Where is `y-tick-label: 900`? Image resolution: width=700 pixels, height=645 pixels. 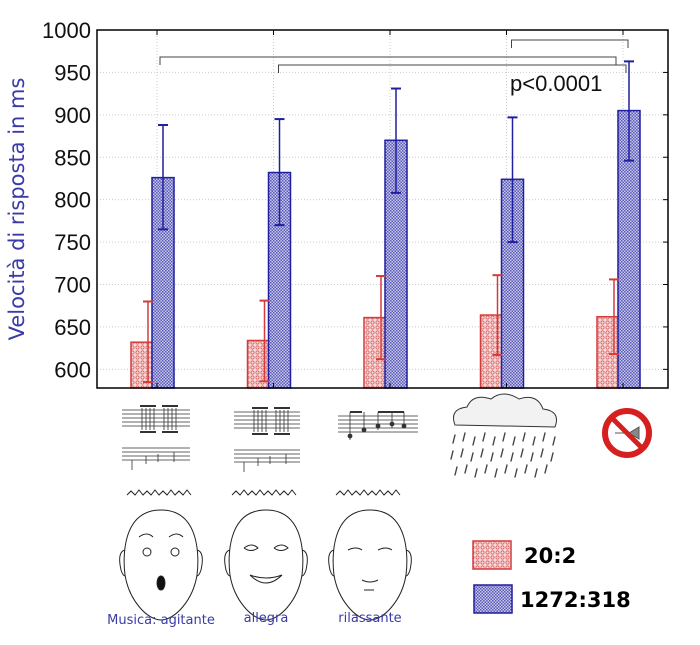 y-tick-label: 900 is located at coordinates (72, 115).